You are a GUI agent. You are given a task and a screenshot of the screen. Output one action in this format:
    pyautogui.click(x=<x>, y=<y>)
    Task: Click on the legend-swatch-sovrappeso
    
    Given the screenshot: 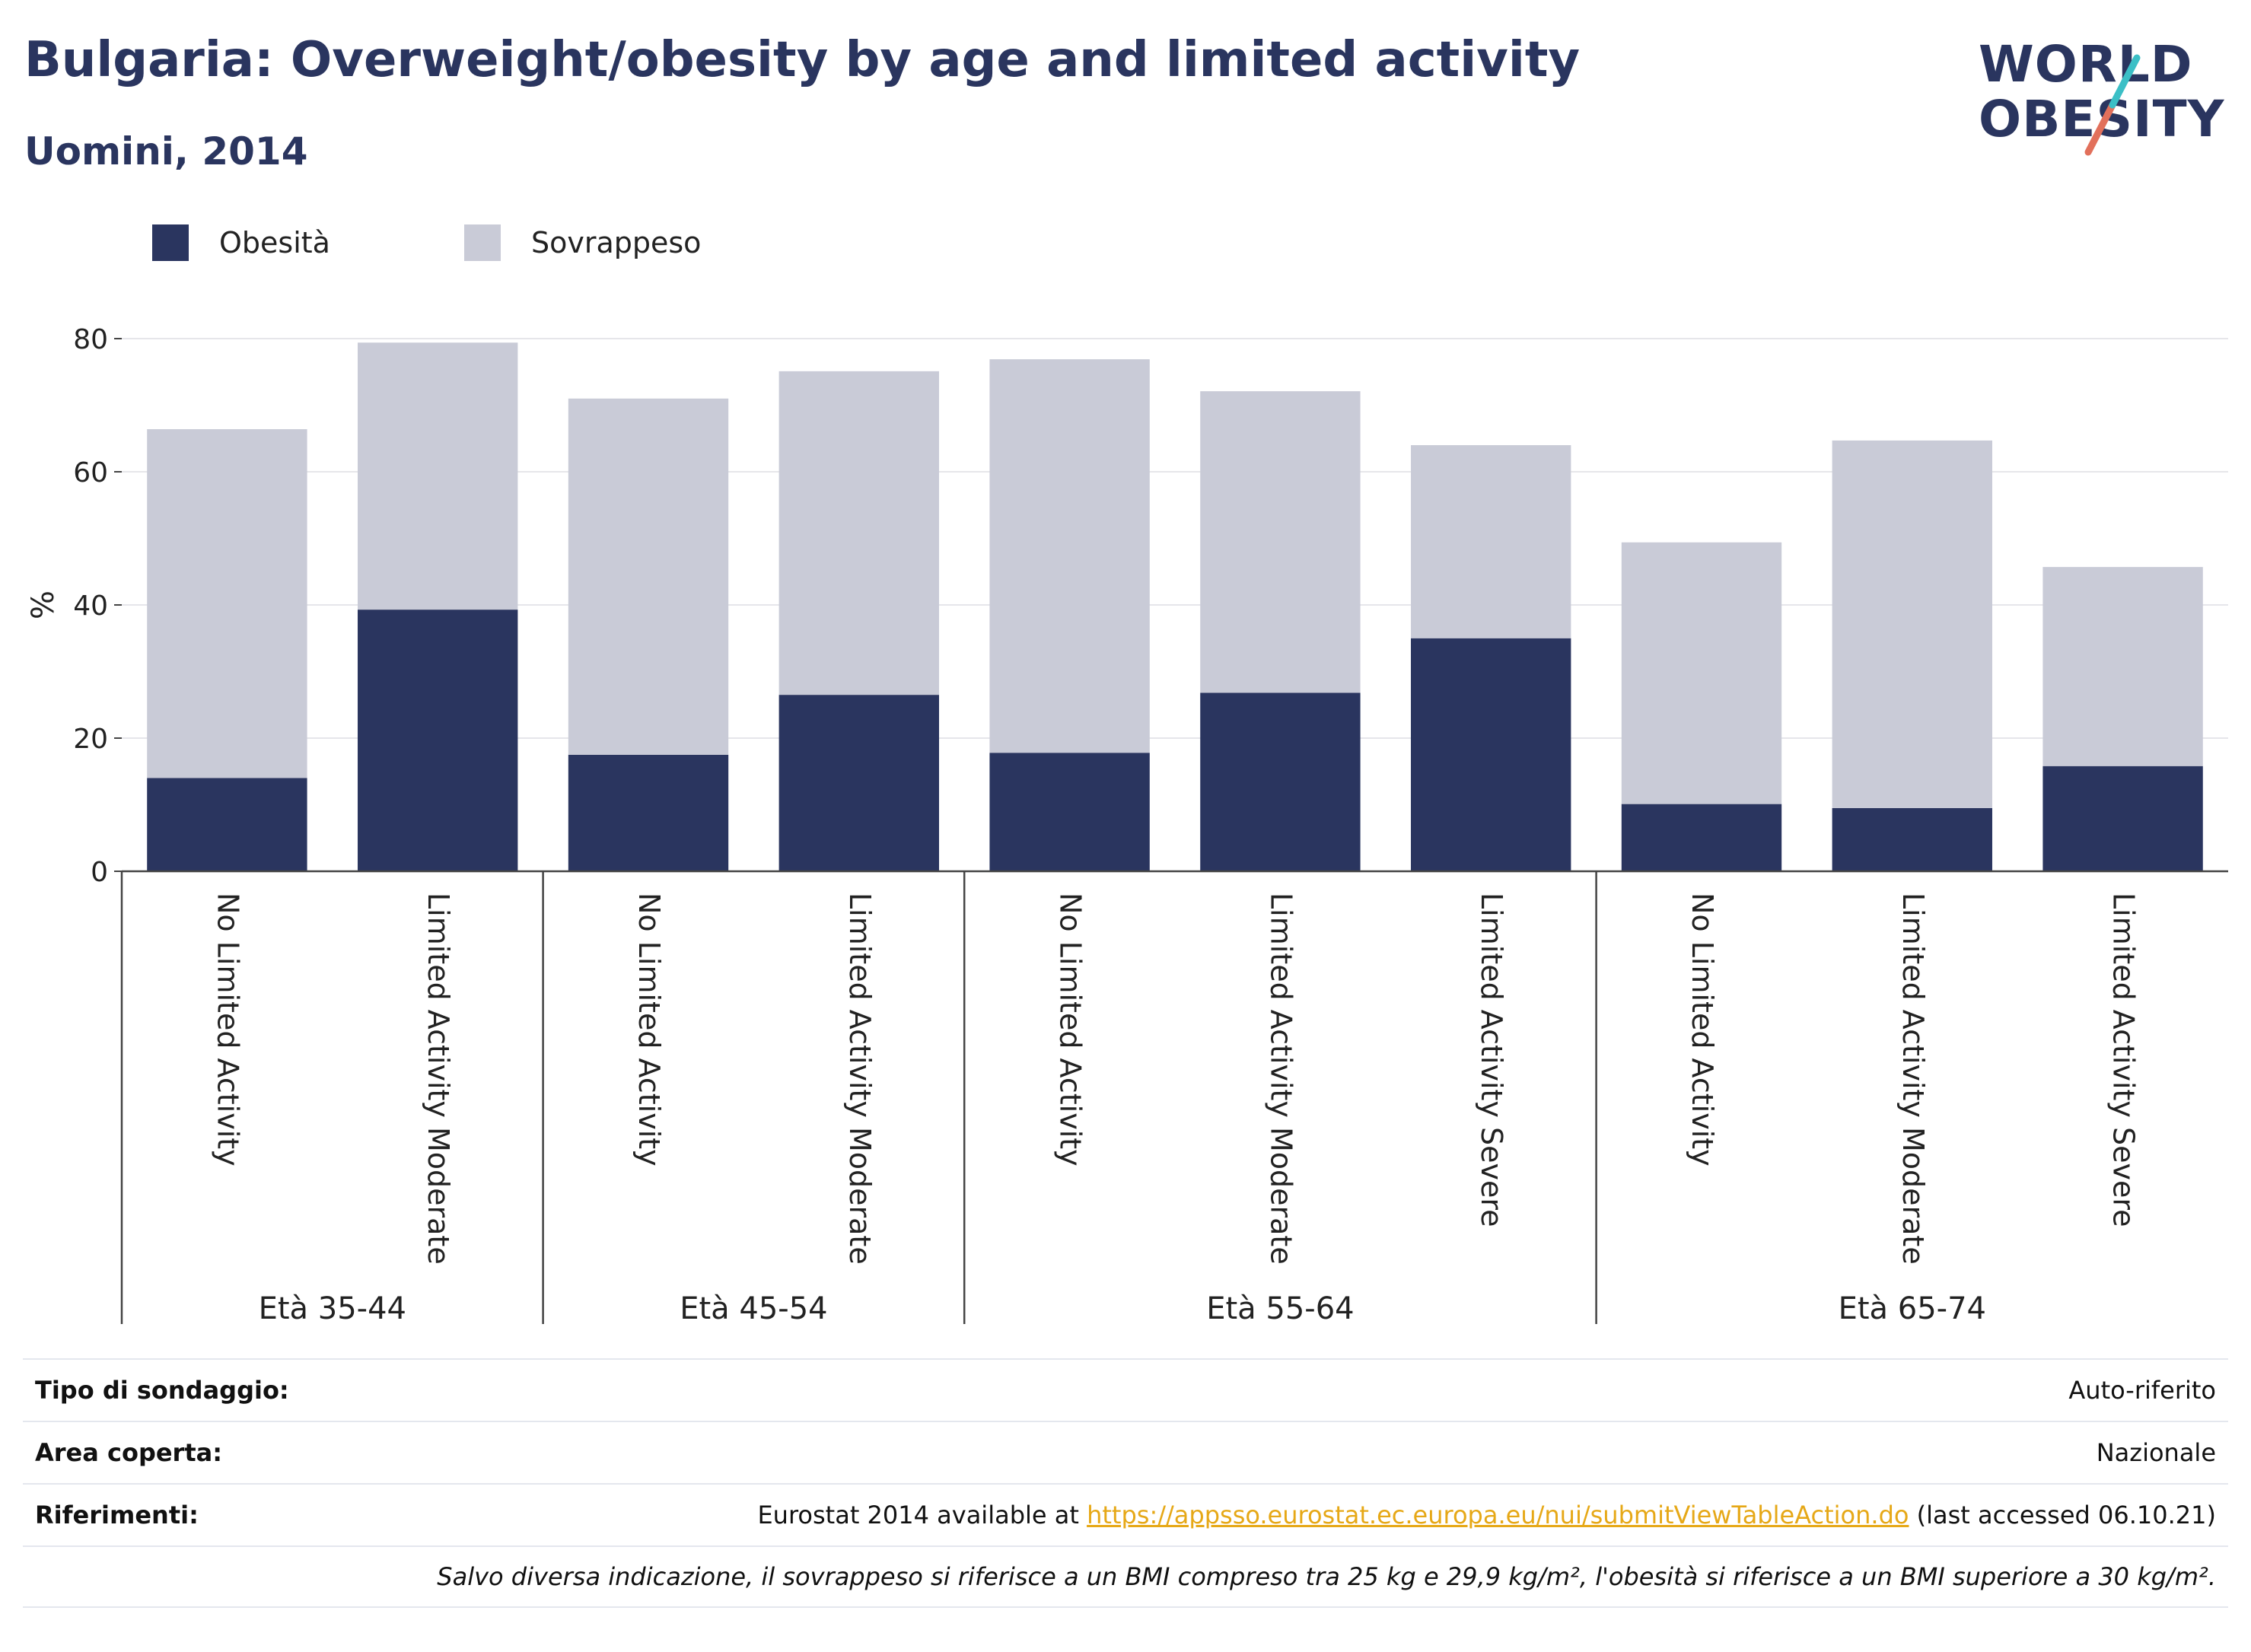 What is the action you would take?
    pyautogui.click(x=482, y=242)
    